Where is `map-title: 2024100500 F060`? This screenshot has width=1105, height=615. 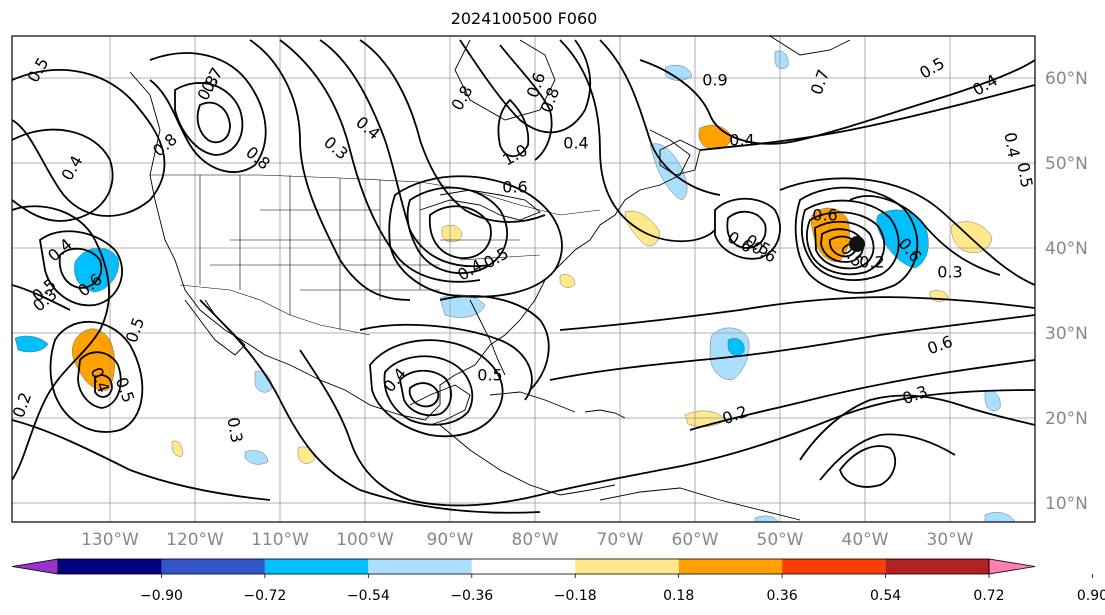
map-title: 2024100500 F060 is located at coordinates (524, 18).